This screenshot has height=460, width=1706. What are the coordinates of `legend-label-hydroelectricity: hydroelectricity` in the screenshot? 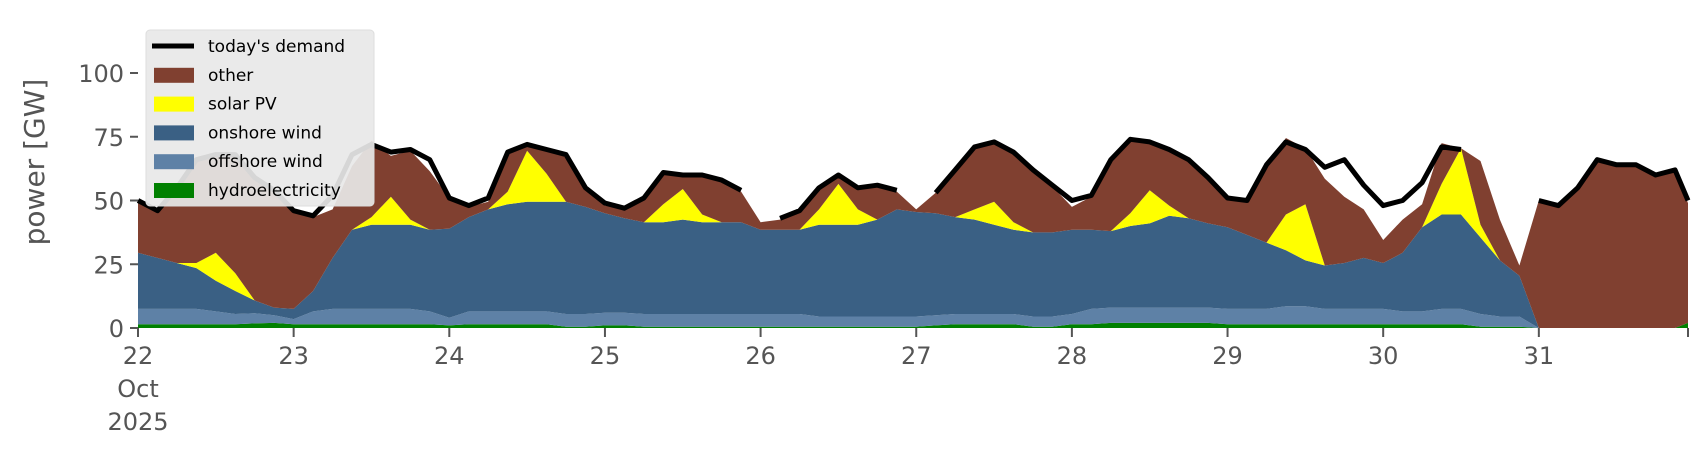 It's located at (274, 191).